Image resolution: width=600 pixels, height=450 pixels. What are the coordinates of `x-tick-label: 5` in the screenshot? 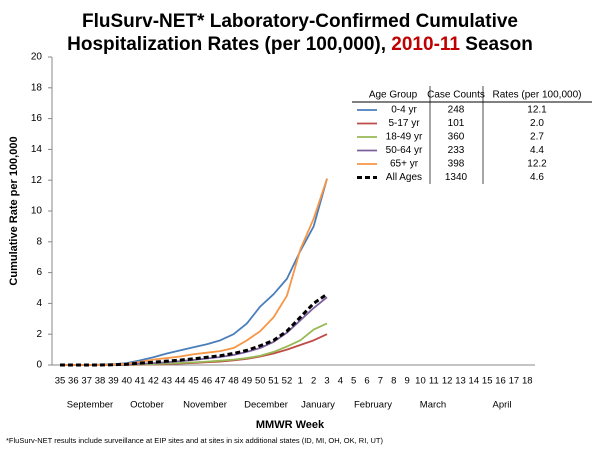 It's located at (353, 381).